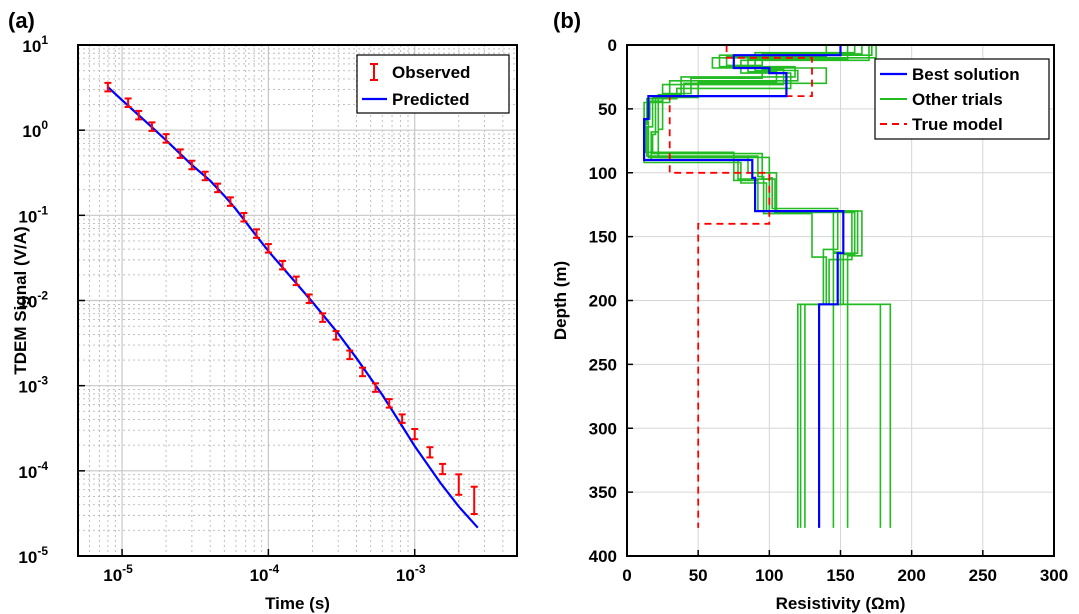  Describe the element at coordinates (33, 470) in the screenshot. I see `y-tick-label: 10-4` at that location.